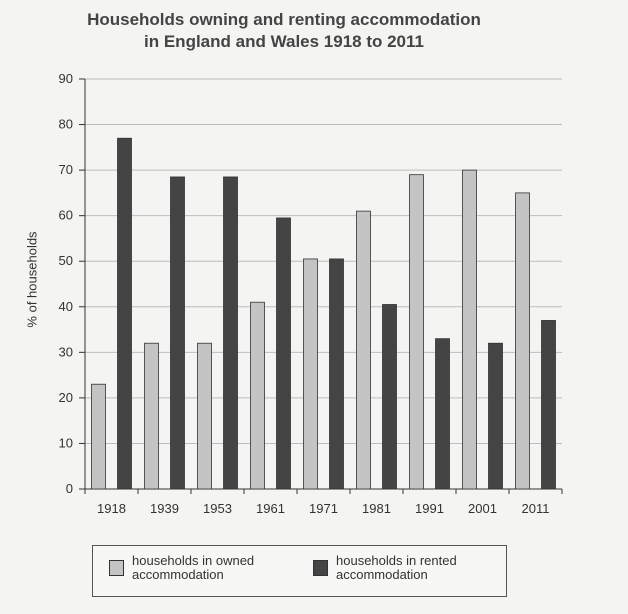 This screenshot has width=628, height=614. What do you see at coordinates (429, 508) in the screenshot?
I see `x-tick-label: 1991` at bounding box center [429, 508].